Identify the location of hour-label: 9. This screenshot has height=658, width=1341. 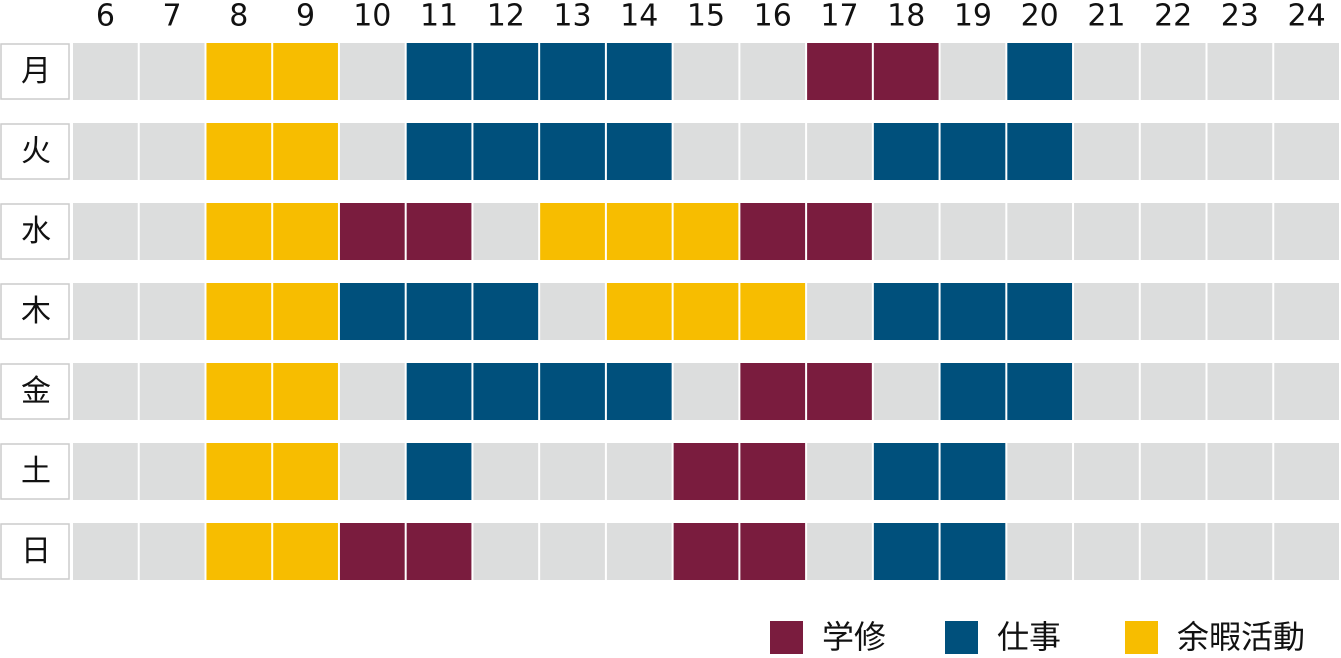
(305, 17).